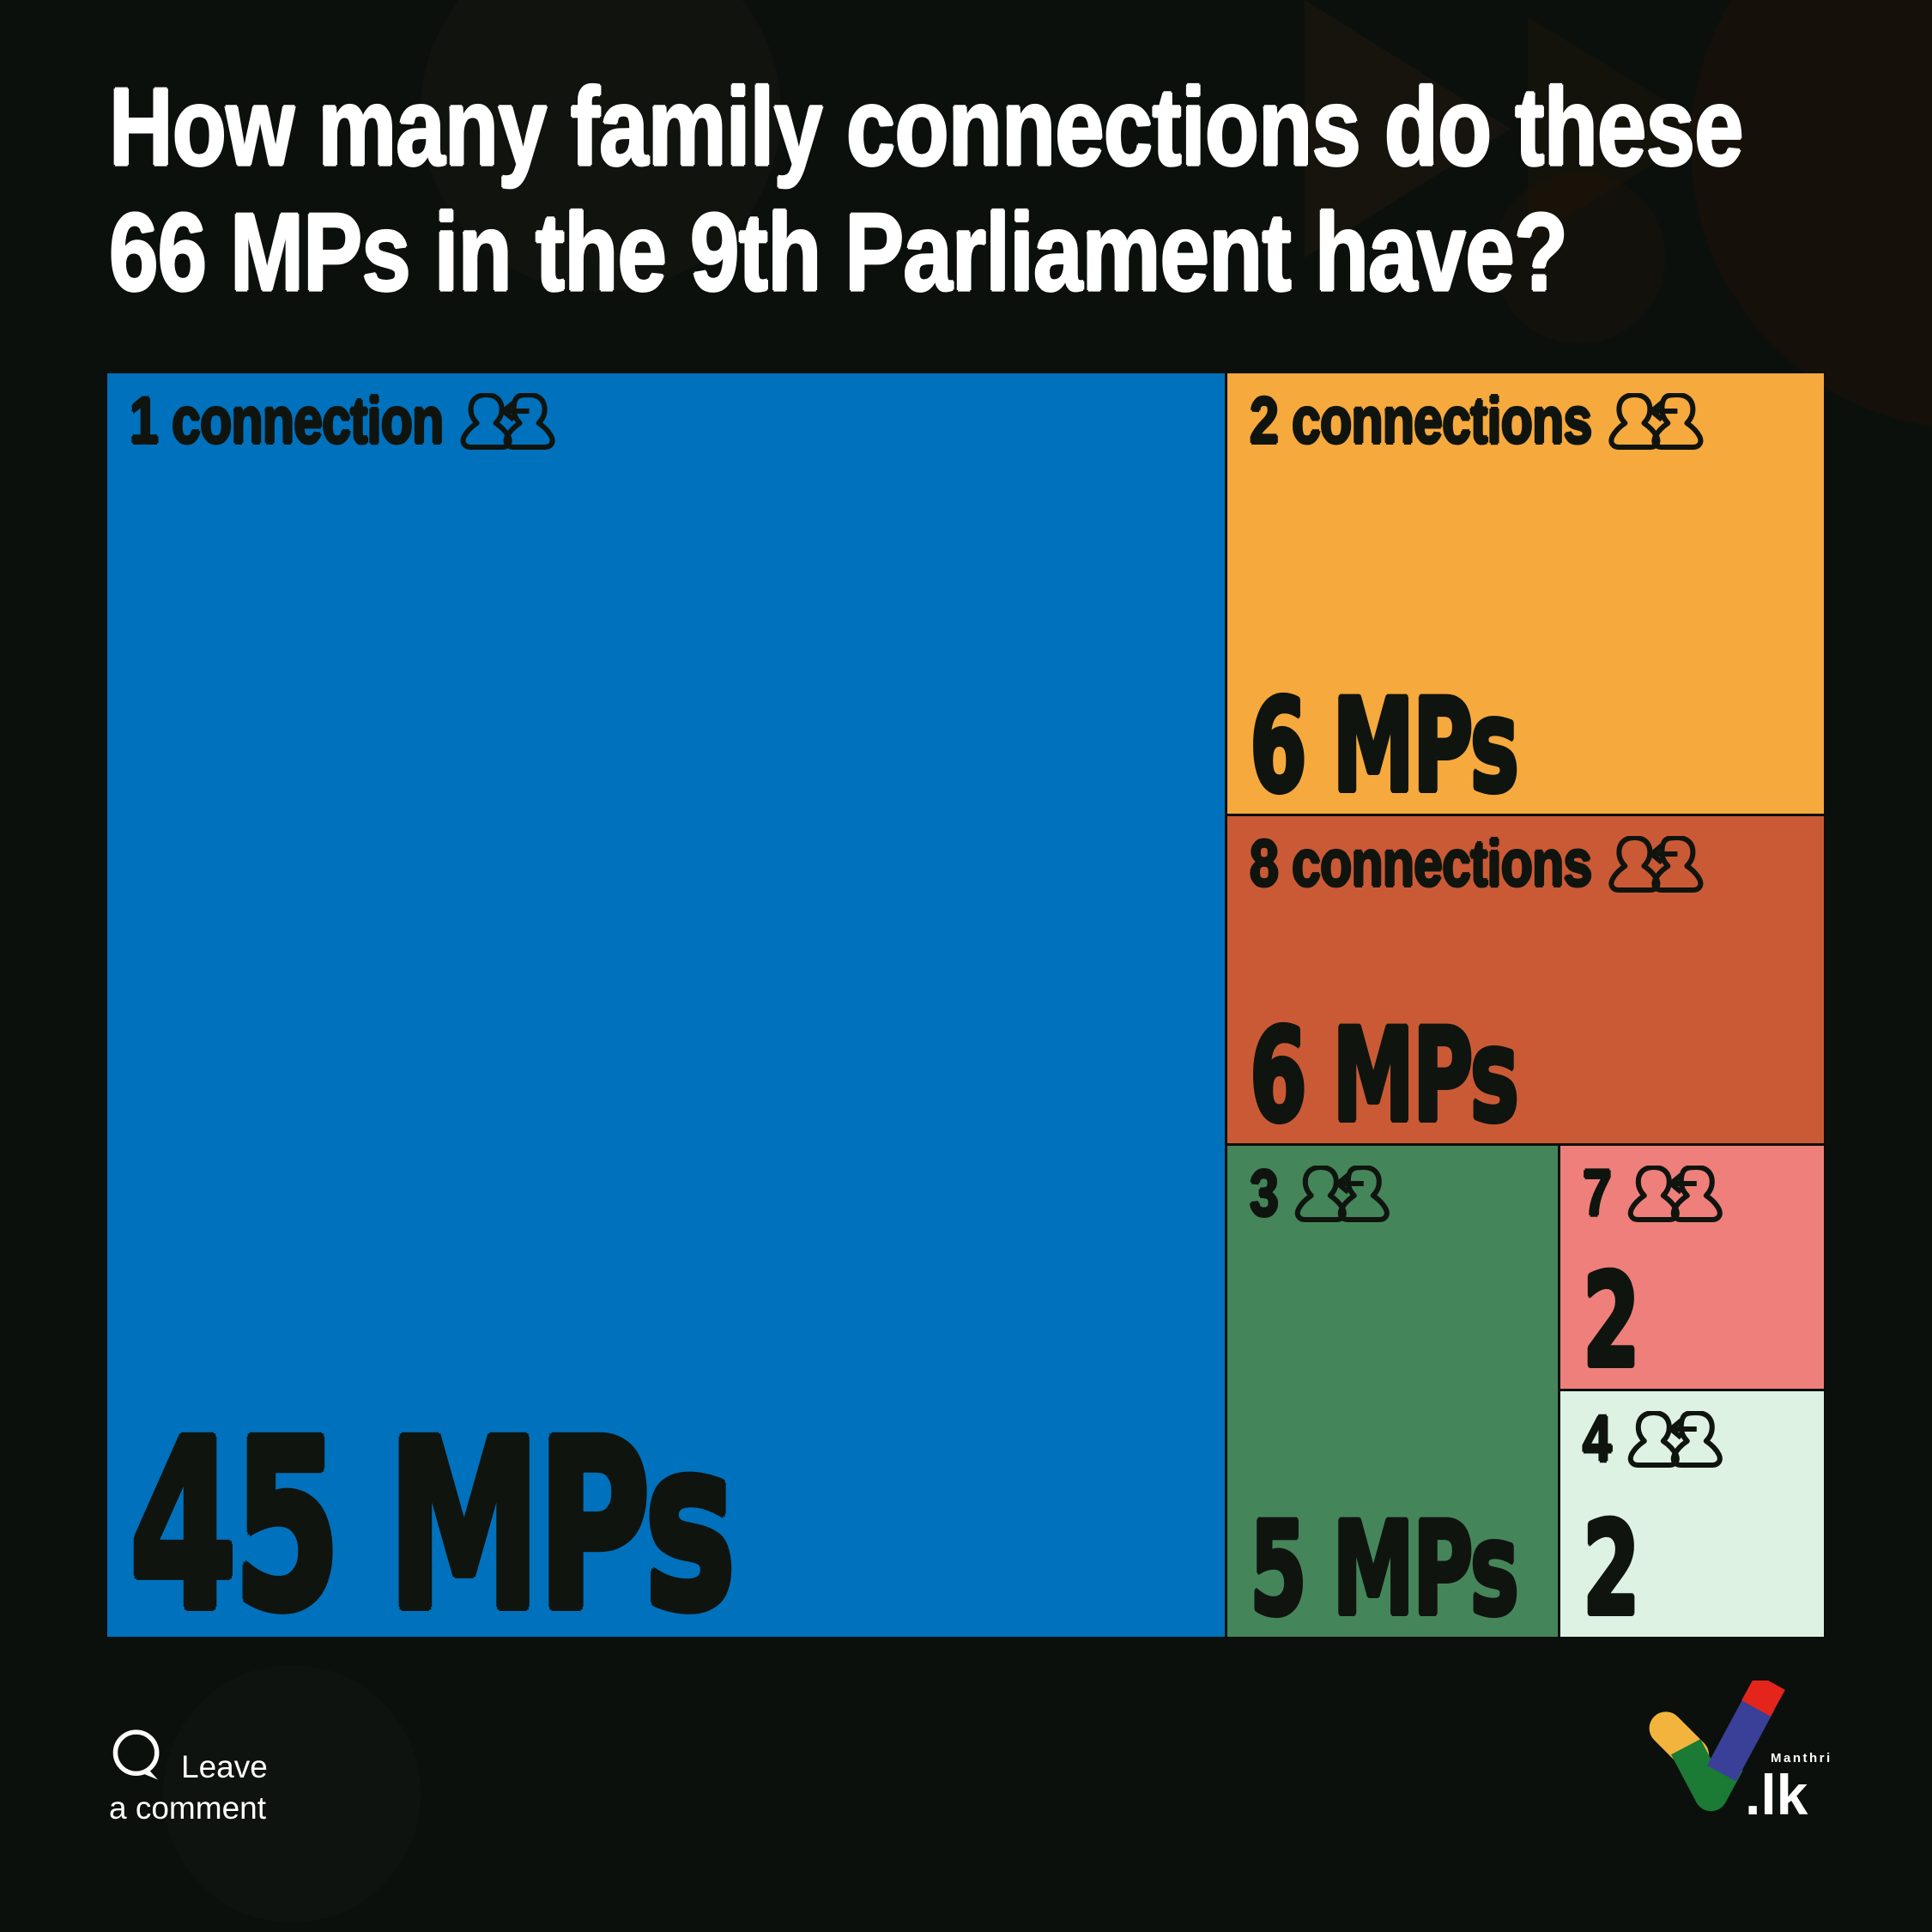 This screenshot has width=1932, height=1932. I want to click on treemap-block-2-connections: 2 connections 6 MPs, so click(1526, 593).